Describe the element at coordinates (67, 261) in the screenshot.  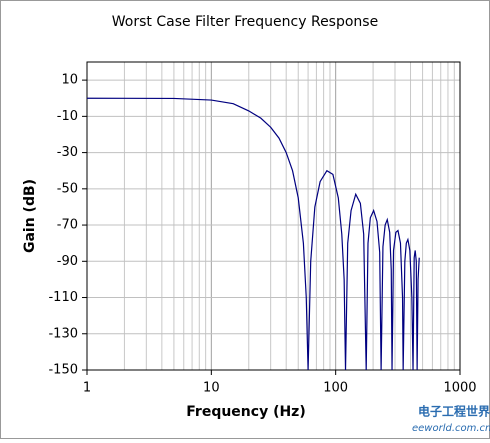
I see `y-tick-label: -90` at that location.